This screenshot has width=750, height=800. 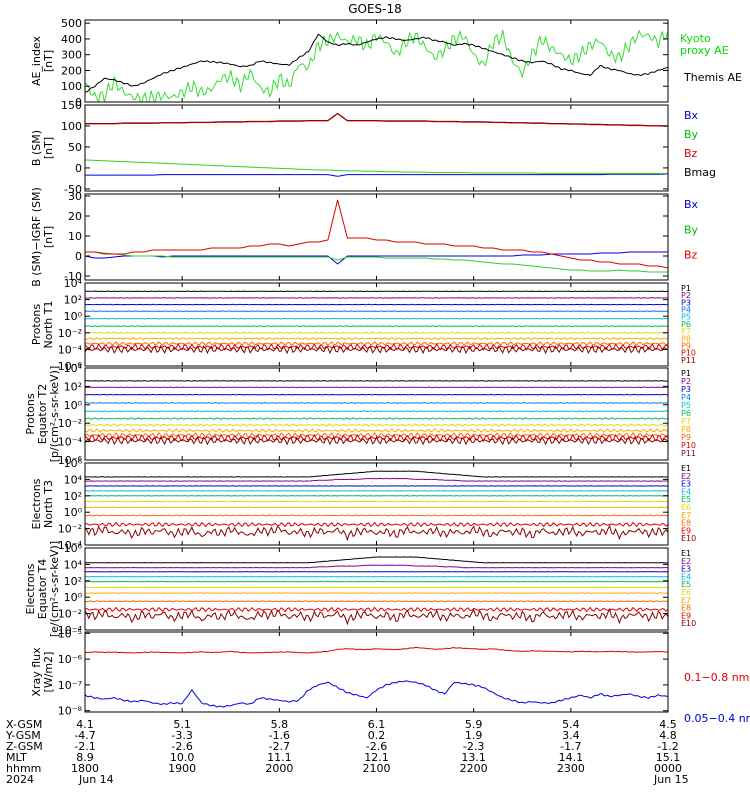 I want to click on panel-5-frame, so click(x=376, y=414).